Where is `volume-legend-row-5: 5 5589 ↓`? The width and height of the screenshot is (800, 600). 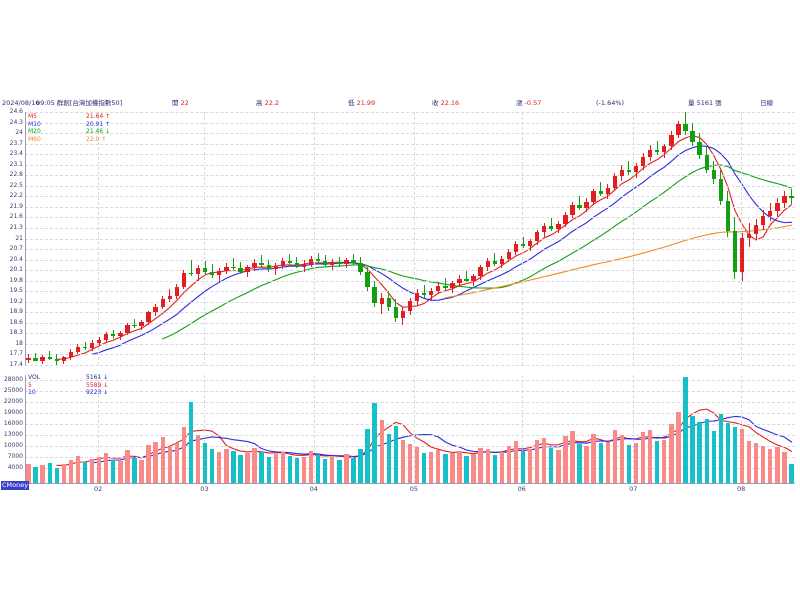
volume-legend-row-5: 5 5589 ↓ is located at coordinates (75, 386).